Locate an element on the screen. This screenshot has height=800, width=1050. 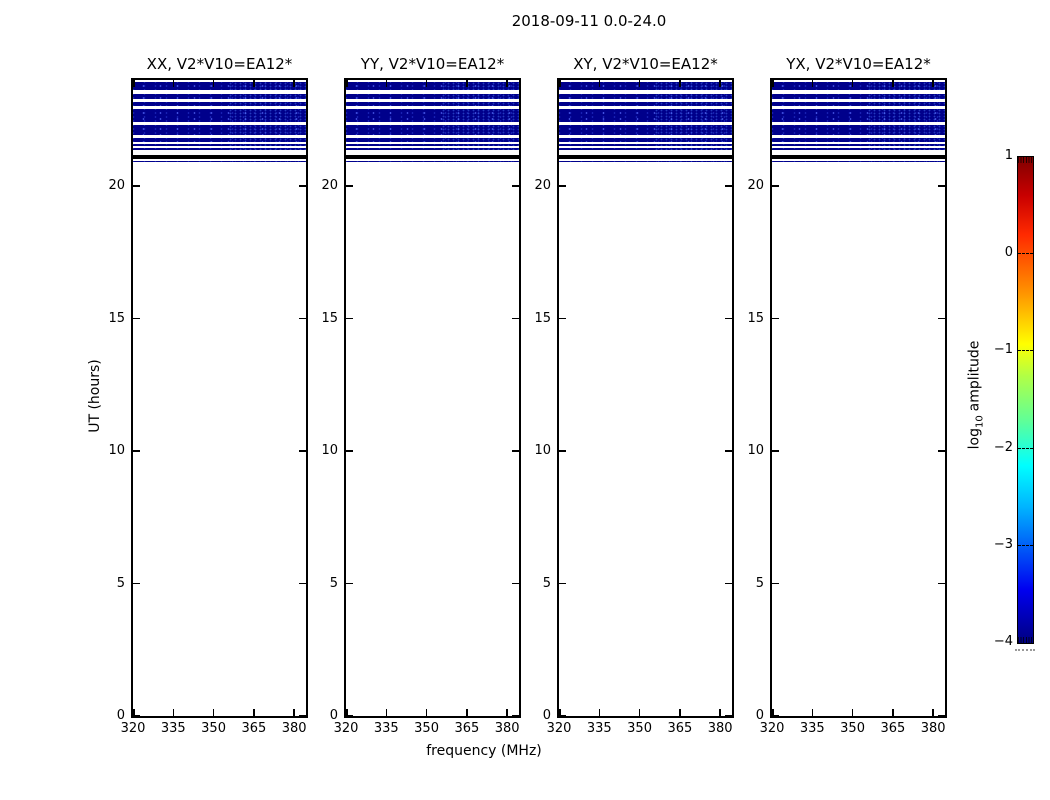
panel-title: XX, V2*V10=EA12* is located at coordinates (219, 64).